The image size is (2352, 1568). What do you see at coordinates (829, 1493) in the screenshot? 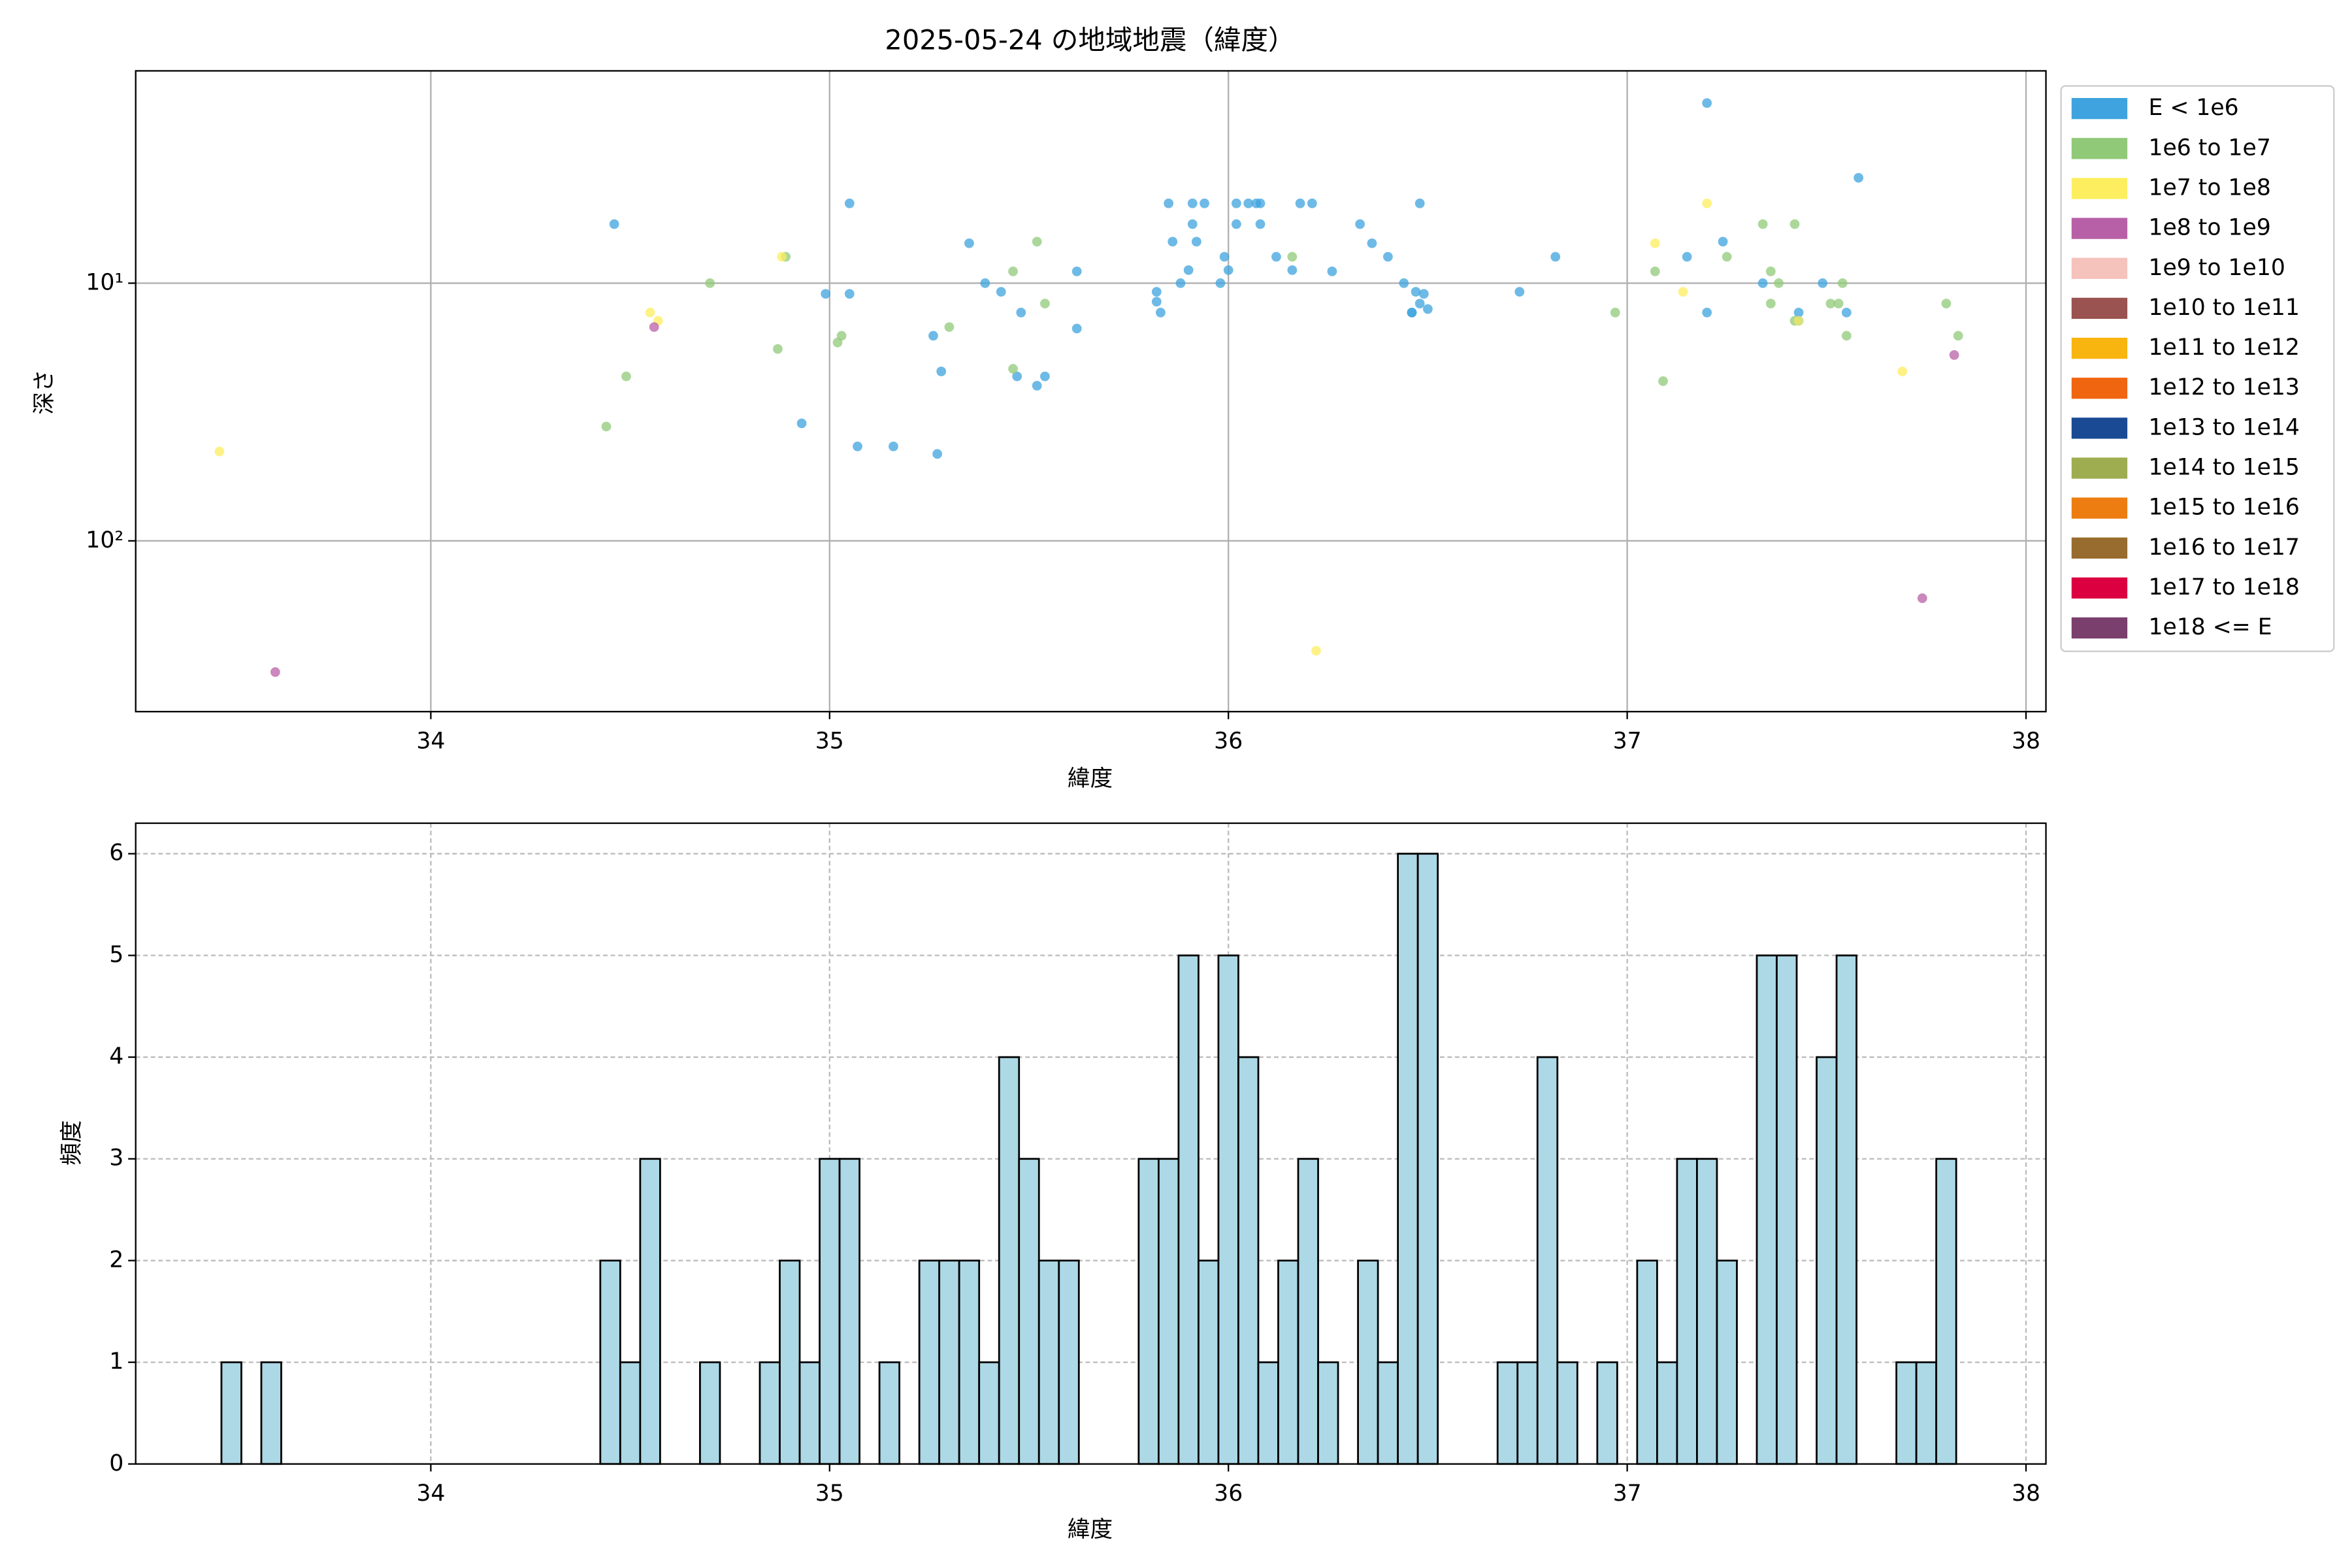
I see `x-tick-label: 35` at bounding box center [829, 1493].